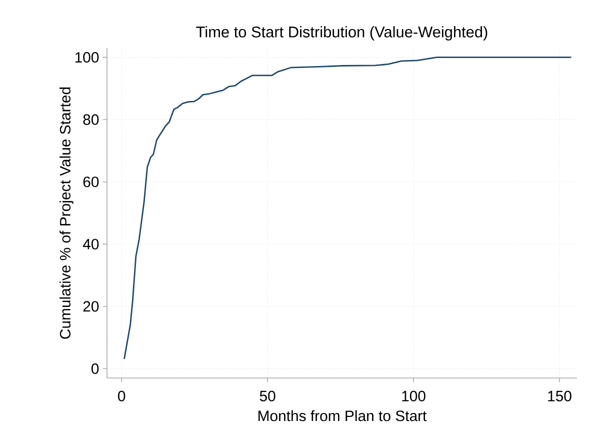 The width and height of the screenshot is (592, 439). I want to click on y-tick-label: 100, so click(87, 57).